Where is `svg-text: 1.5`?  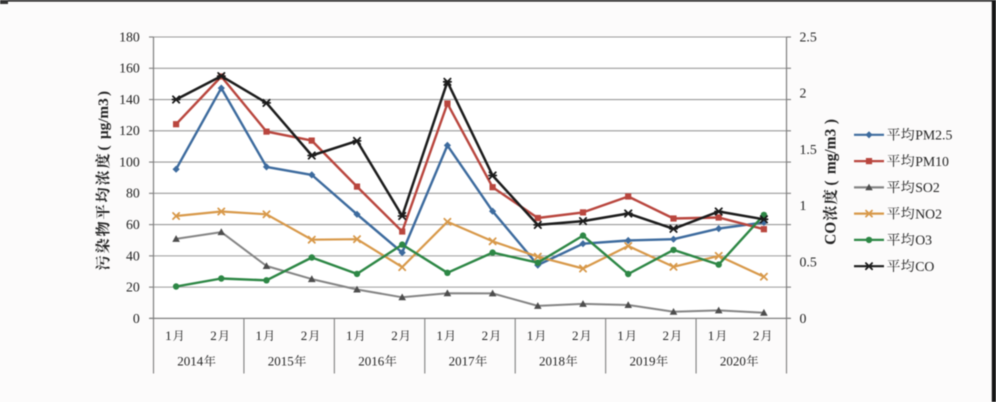
svg-text: 1.5 is located at coordinates (808, 149).